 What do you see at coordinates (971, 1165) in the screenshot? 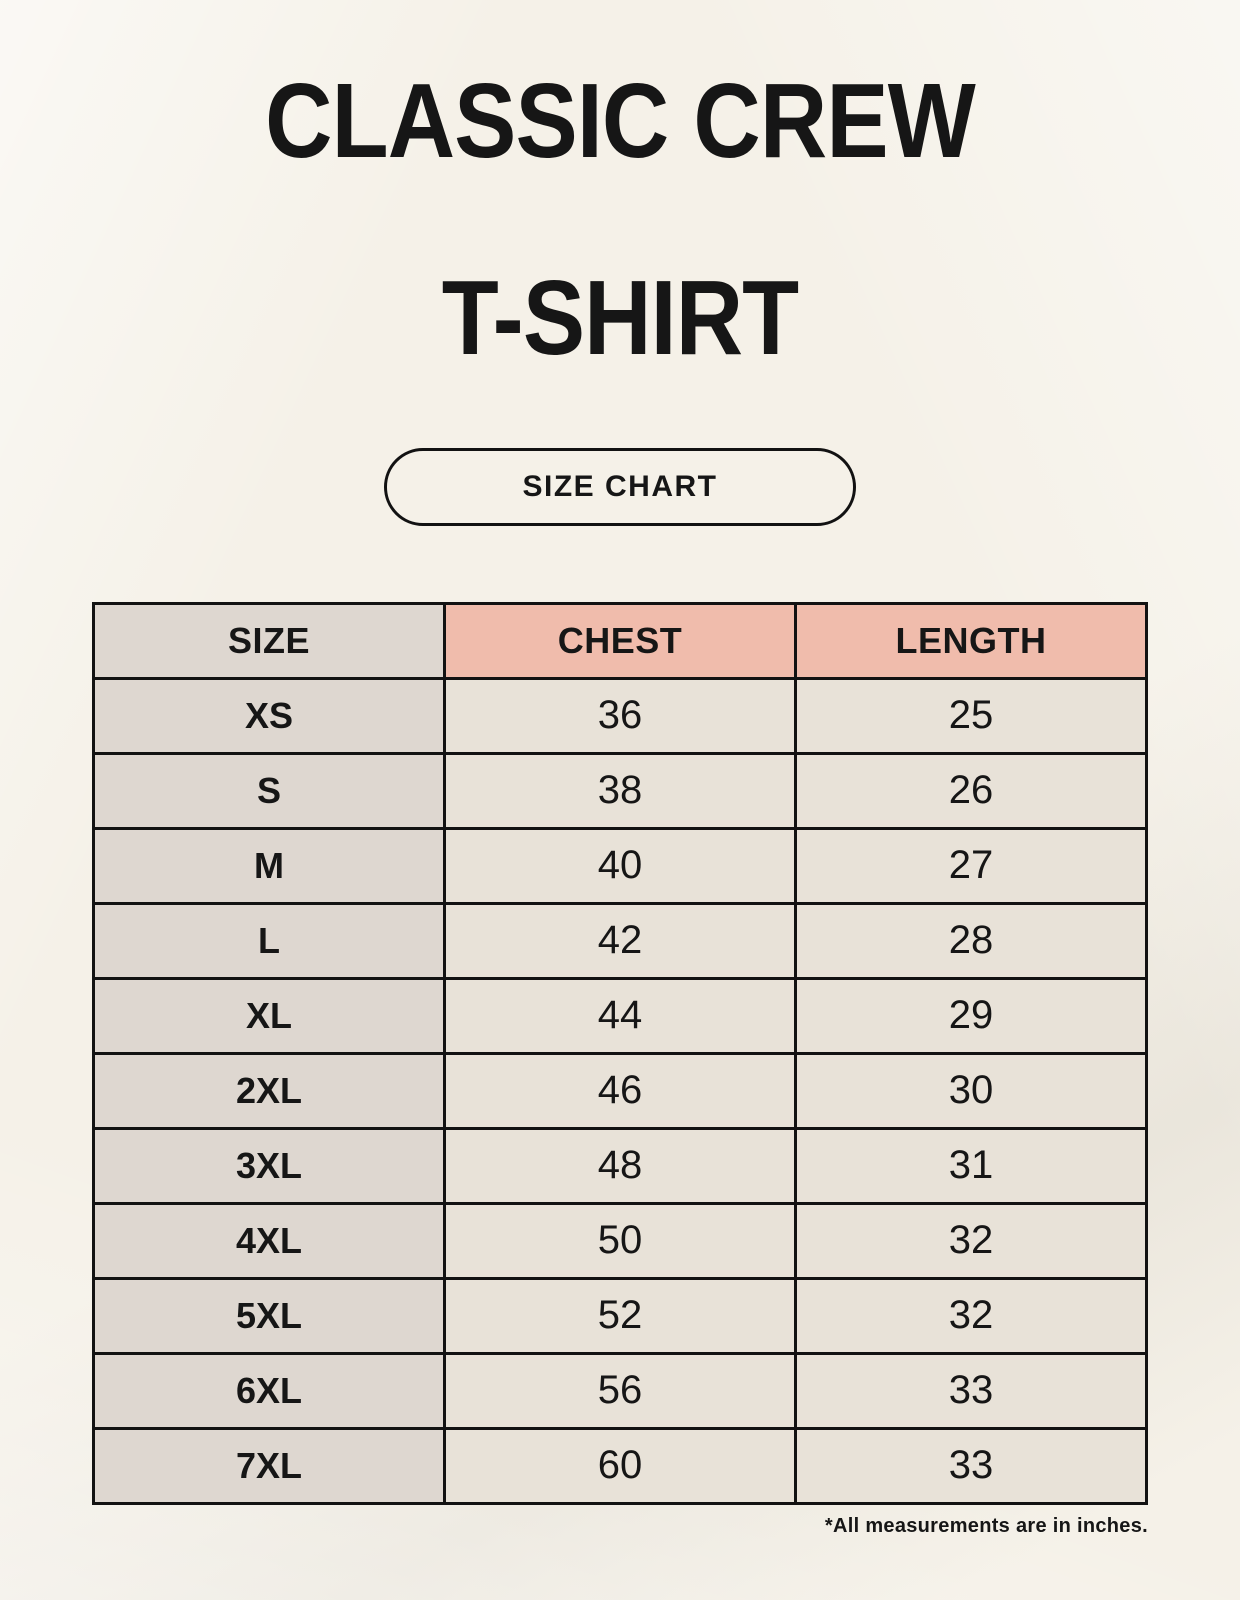
I see `length-cell: 31` at bounding box center [971, 1165].